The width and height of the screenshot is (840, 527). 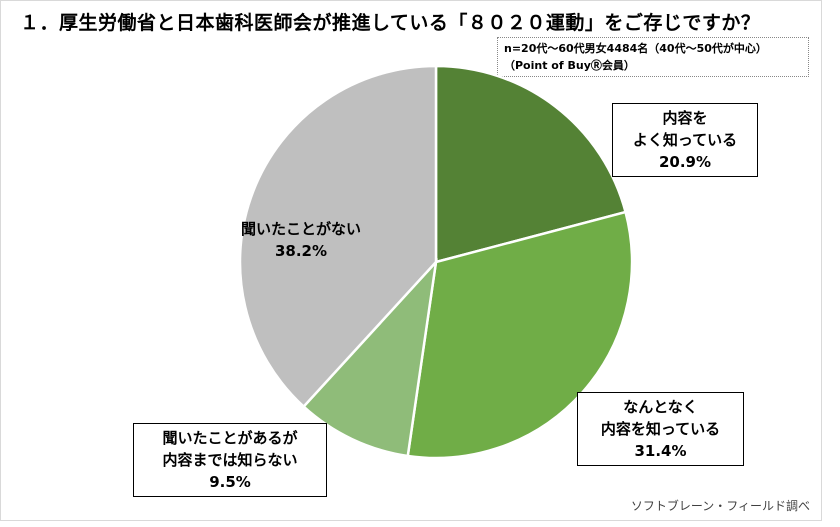 I want to click on label-line: 内容を知っている, so click(x=660, y=429).